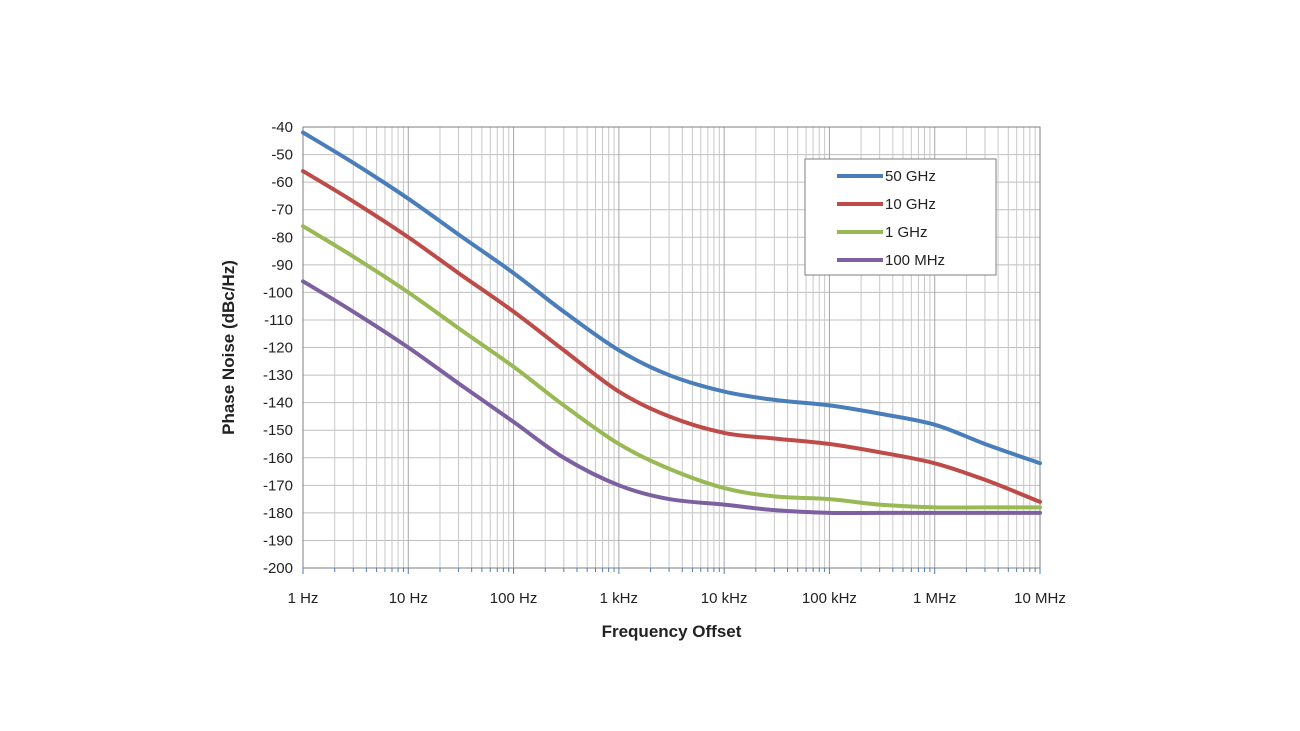  Describe the element at coordinates (934, 598) in the screenshot. I see `x-tick-label: 1 MHz` at that location.